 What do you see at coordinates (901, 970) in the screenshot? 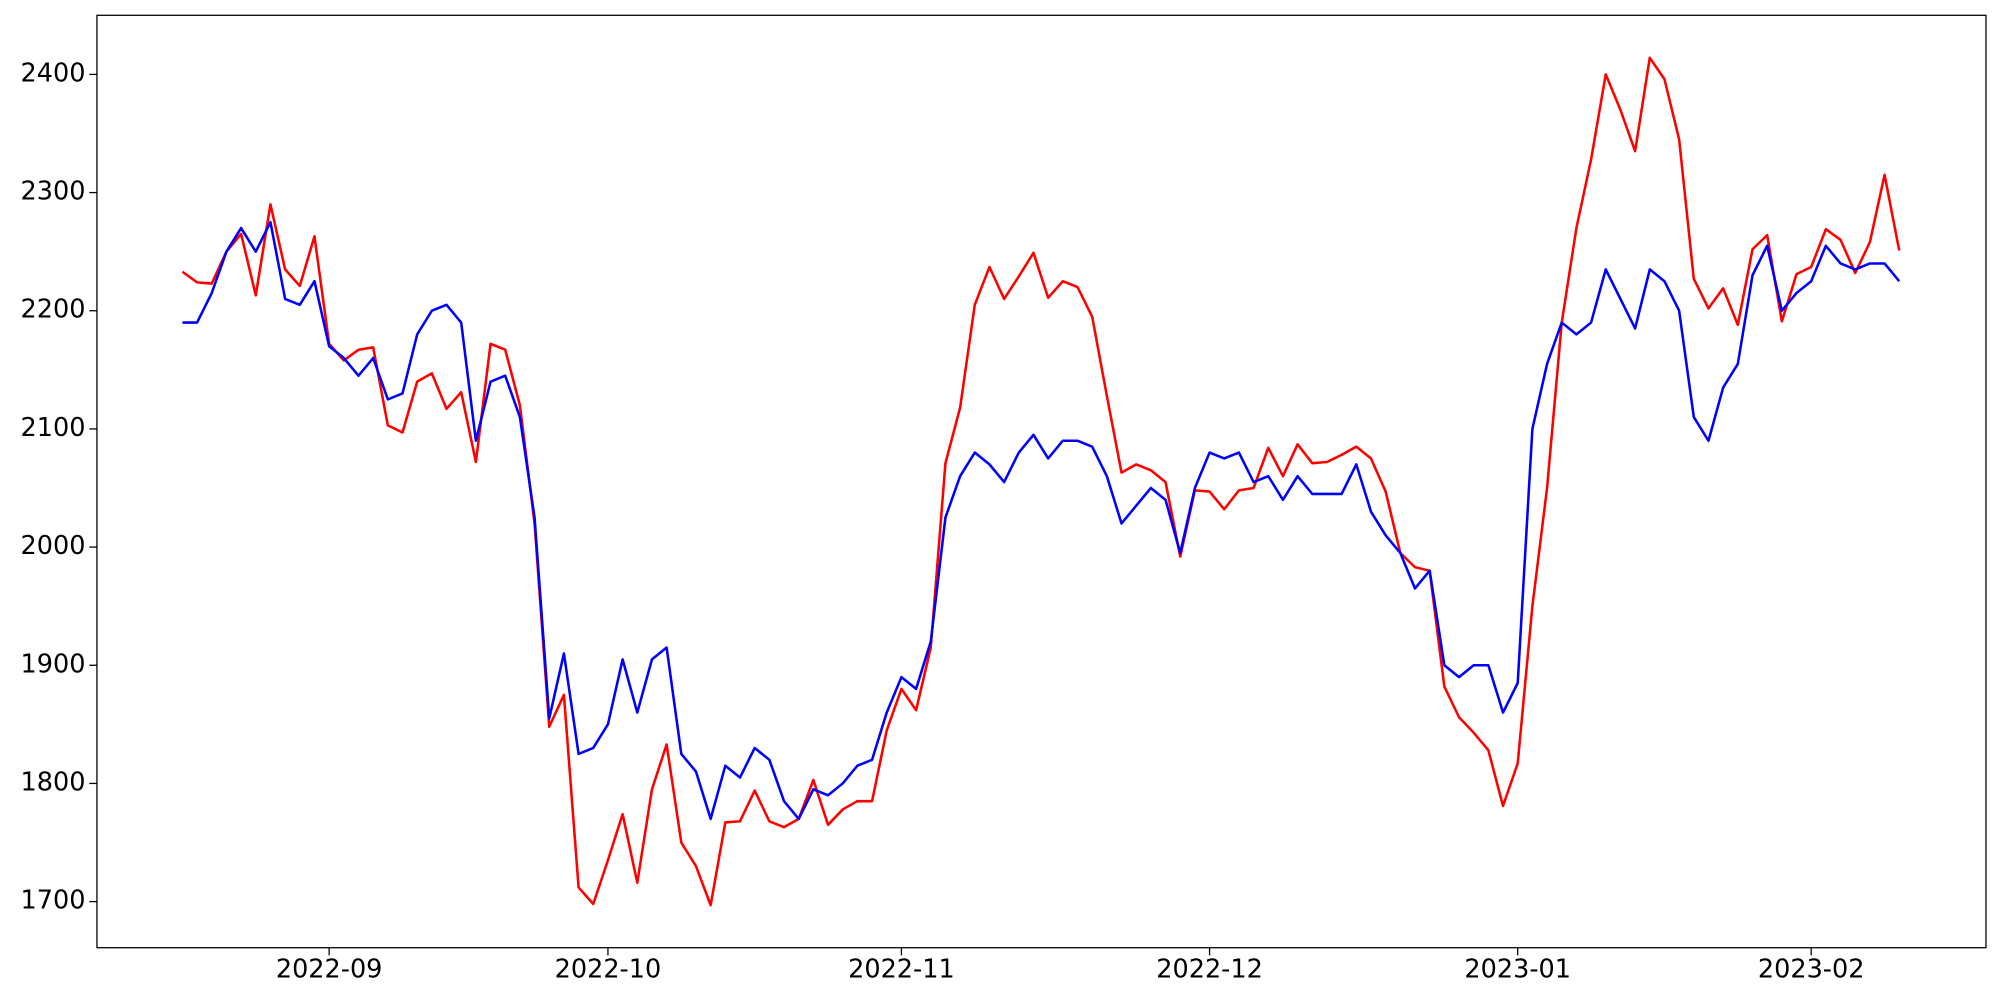
I see `x-tick-label: 2022-11` at bounding box center [901, 970].